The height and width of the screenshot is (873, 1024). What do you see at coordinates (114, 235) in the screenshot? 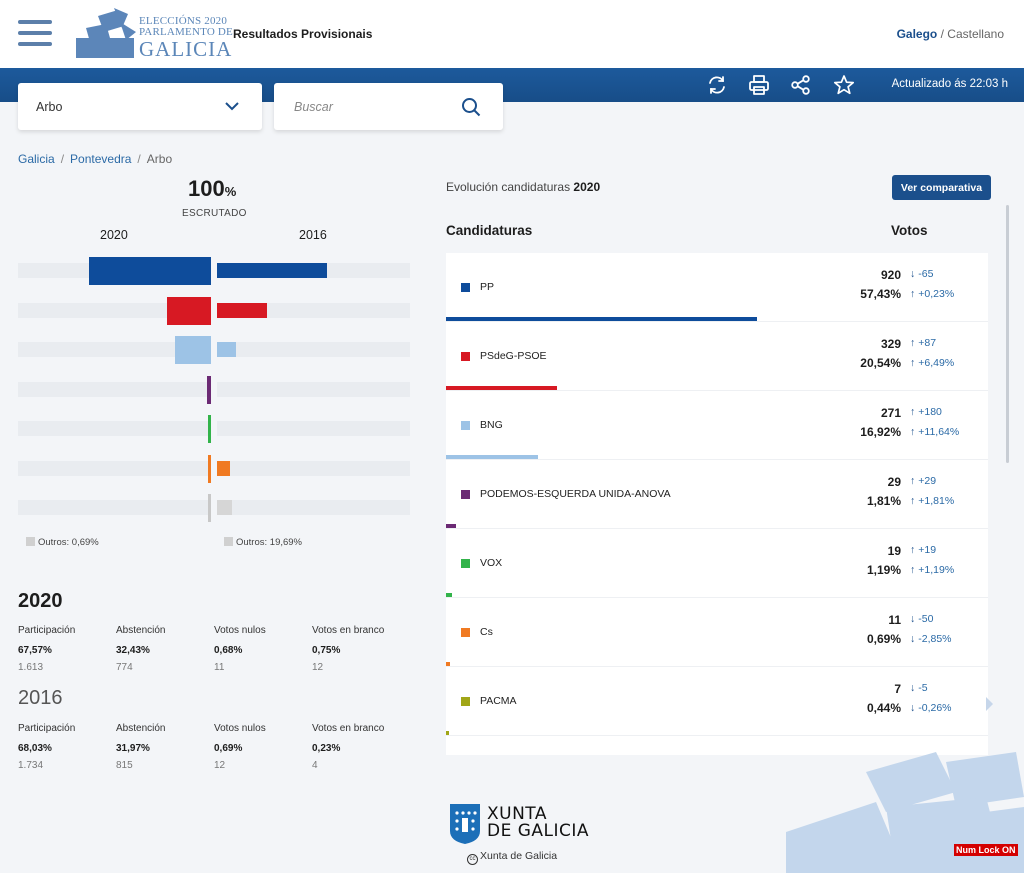
I see `comparison-year-2020: 2020` at bounding box center [114, 235].